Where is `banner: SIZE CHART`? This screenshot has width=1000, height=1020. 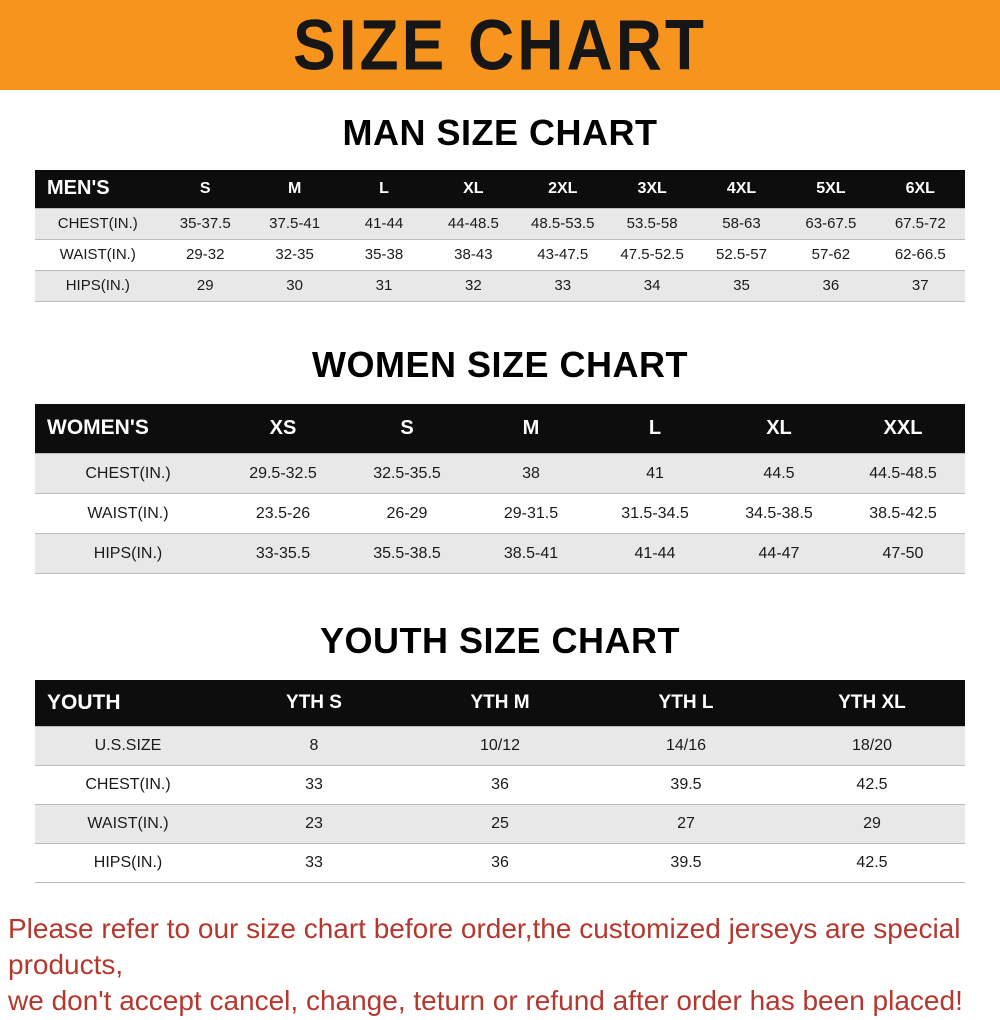
banner: SIZE CHART is located at coordinates (500, 45).